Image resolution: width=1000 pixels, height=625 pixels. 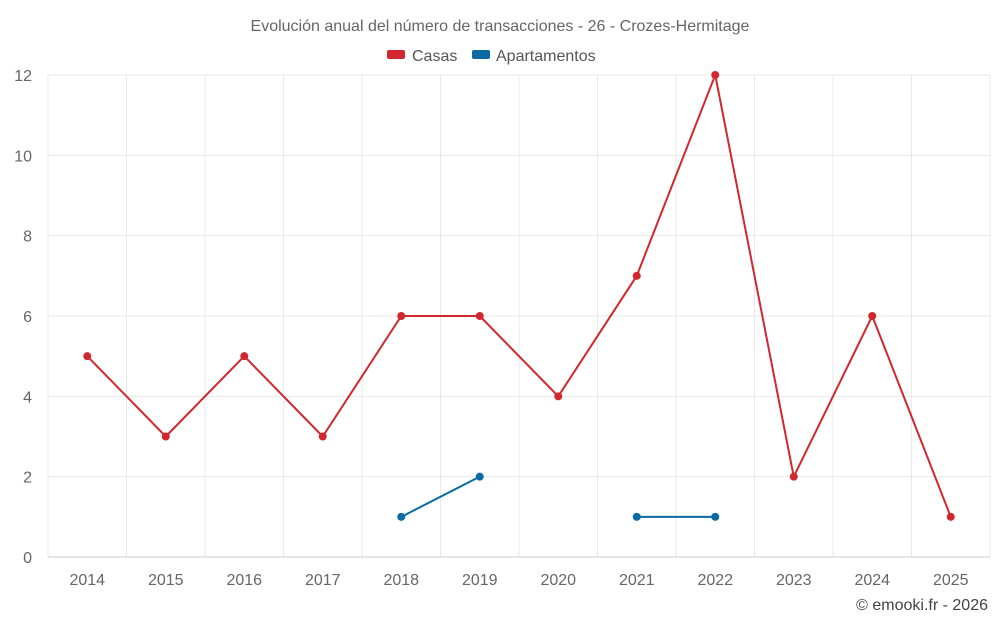 I want to click on x-tick-label-2018: 2018, so click(x=401, y=580).